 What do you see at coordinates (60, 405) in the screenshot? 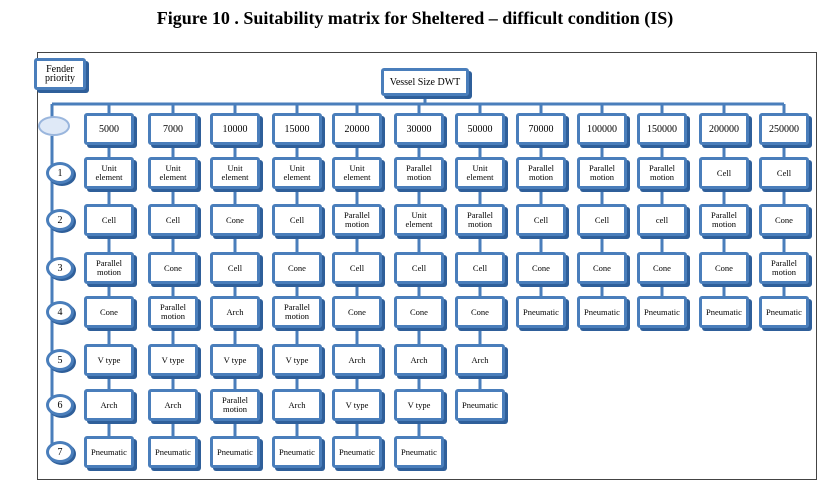
I see `priority-rank-6: 6` at bounding box center [60, 405].